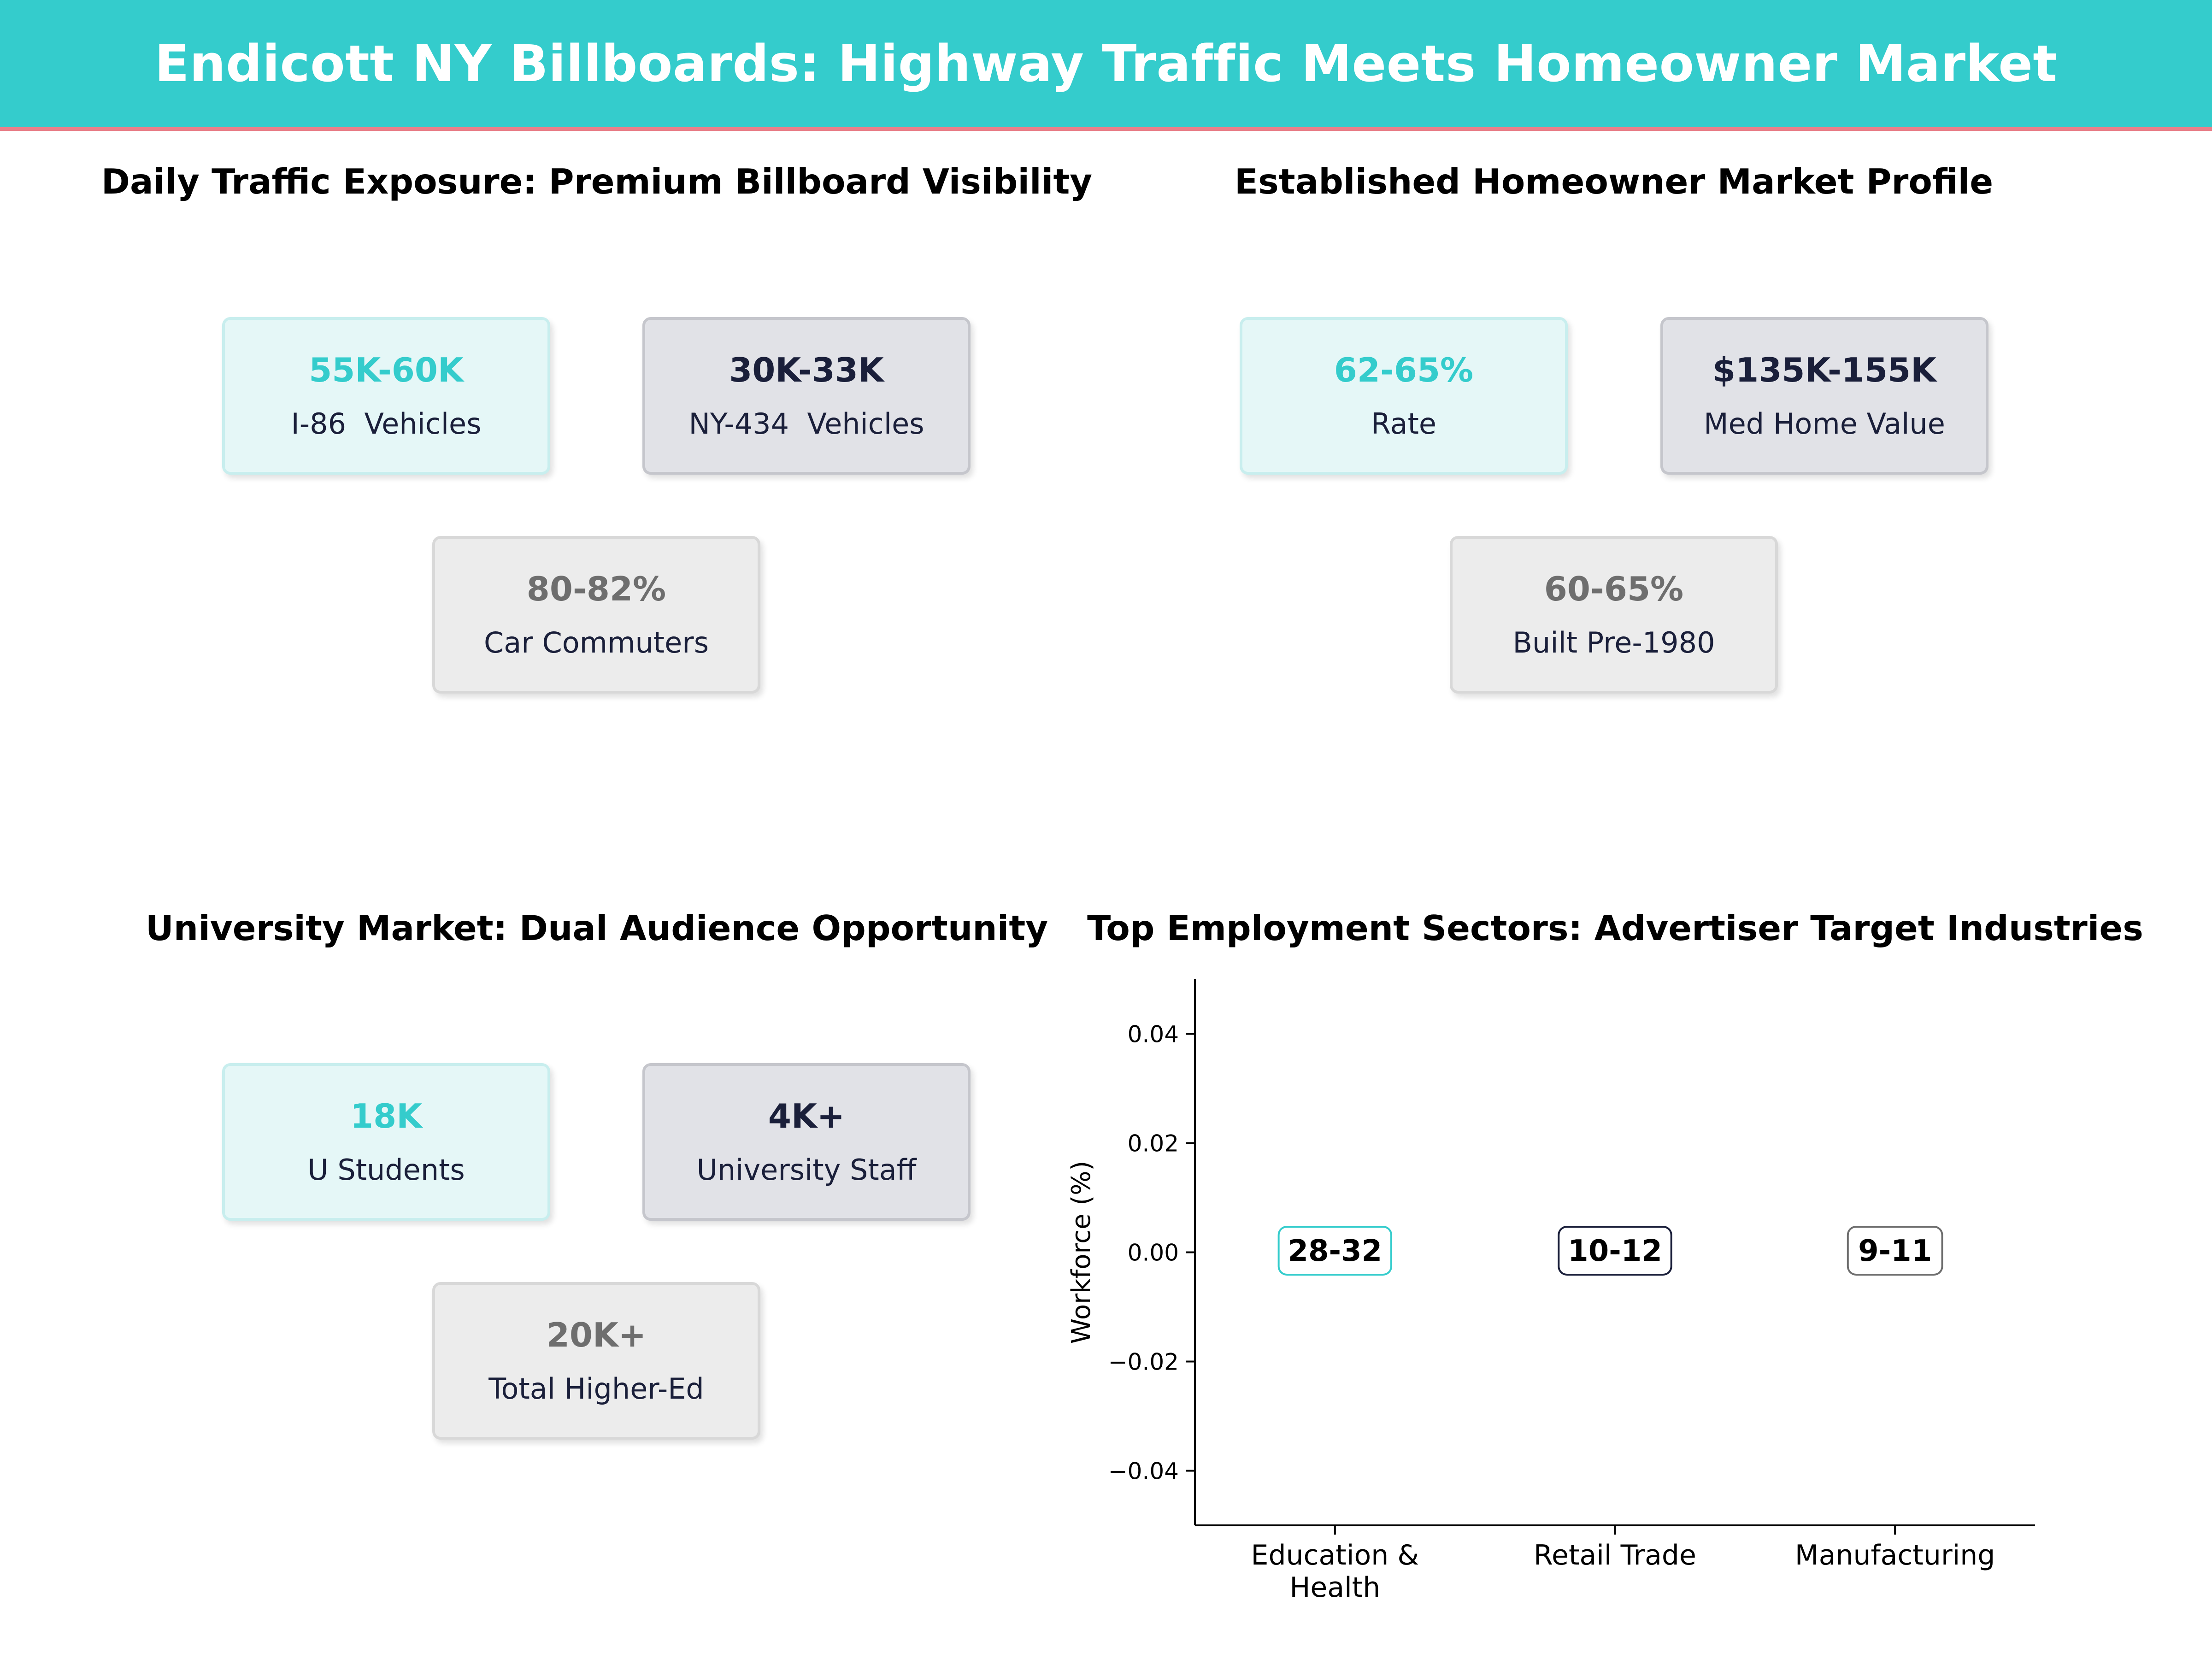  I want to click on y-tick-label: 0.00, so click(1153, 1253).